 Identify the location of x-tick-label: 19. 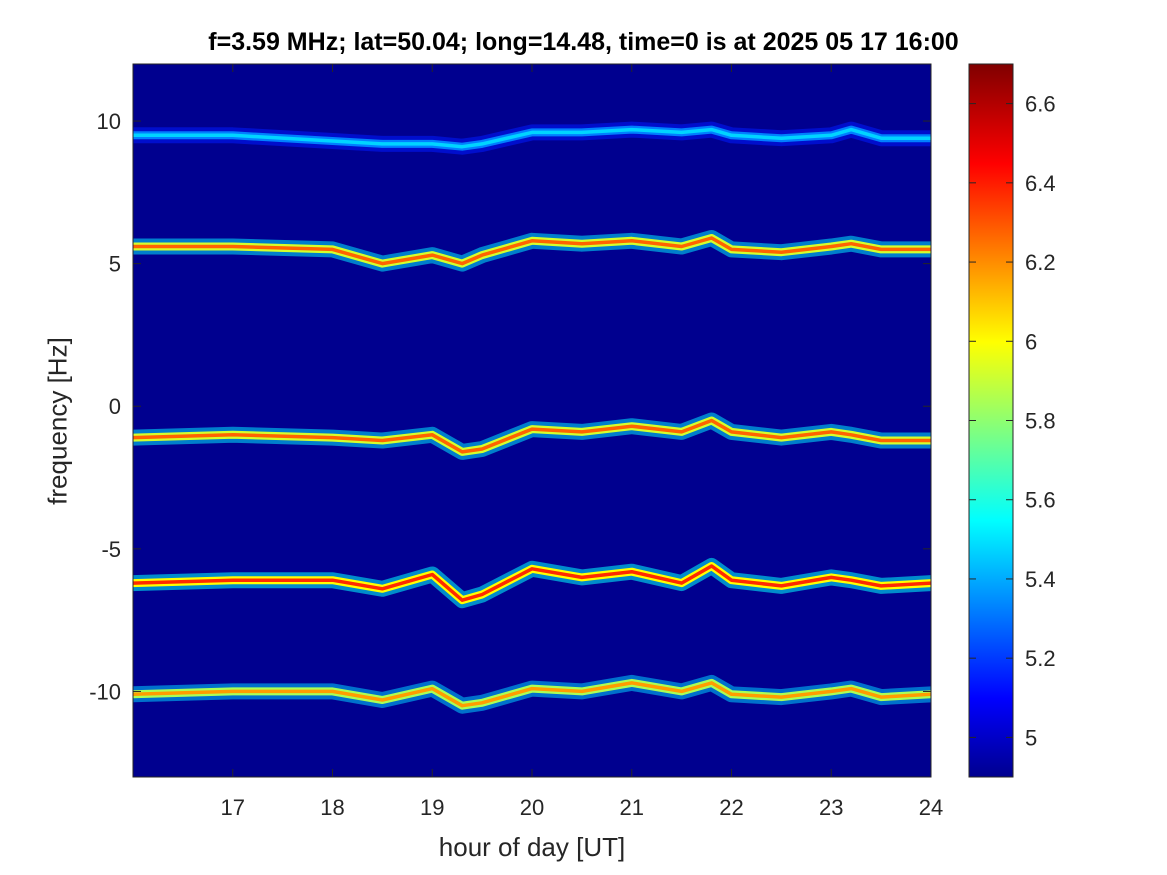
(432, 807).